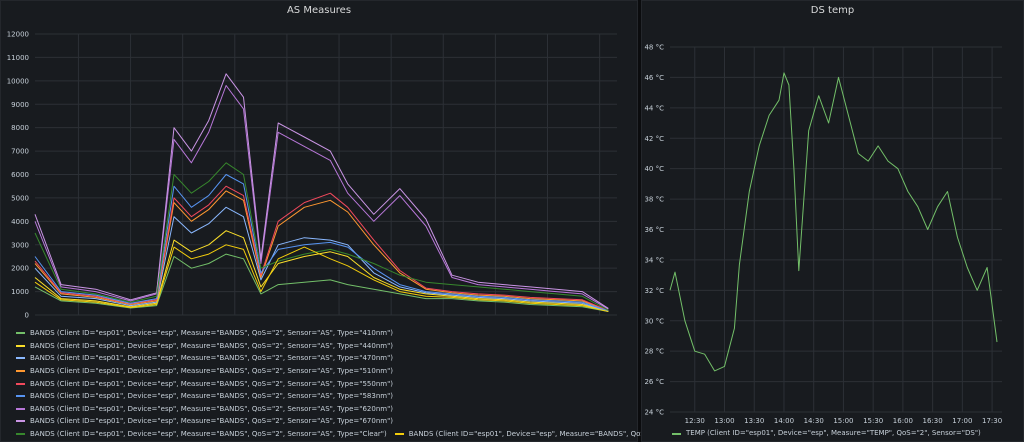 This screenshot has width=1024, height=442. I want to click on y-tick-label: 48 °C, so click(654, 48).